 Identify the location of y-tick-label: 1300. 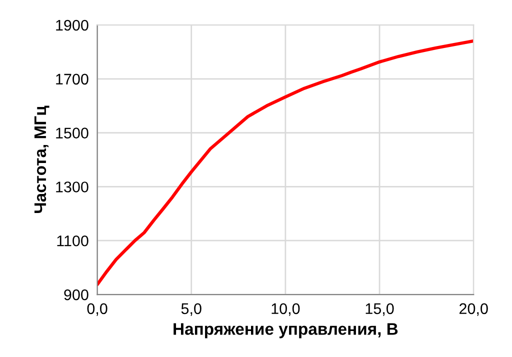
(72, 187).